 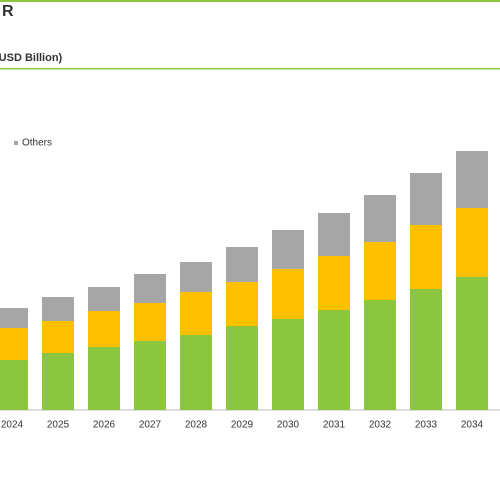 I want to click on chart-subtitle: (USD Billion), so click(x=31, y=58).